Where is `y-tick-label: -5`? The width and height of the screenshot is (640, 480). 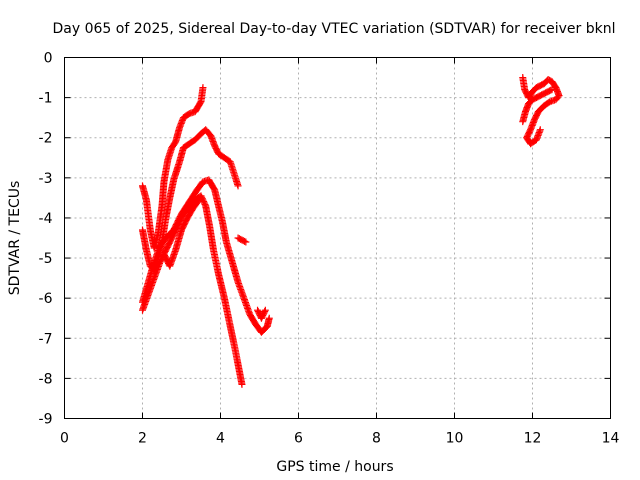 y-tick-label: -5 is located at coordinates (46, 259).